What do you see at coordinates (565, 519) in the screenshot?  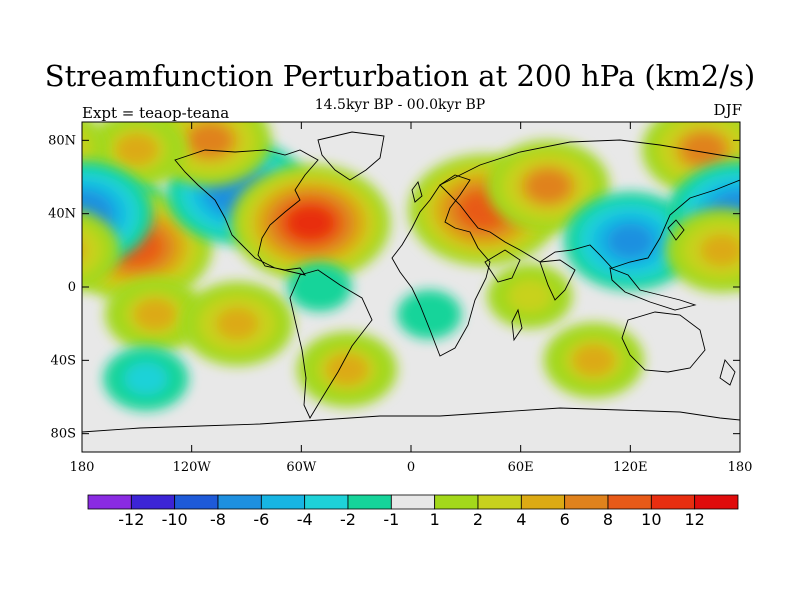 I see `colorbar-label: 6` at bounding box center [565, 519].